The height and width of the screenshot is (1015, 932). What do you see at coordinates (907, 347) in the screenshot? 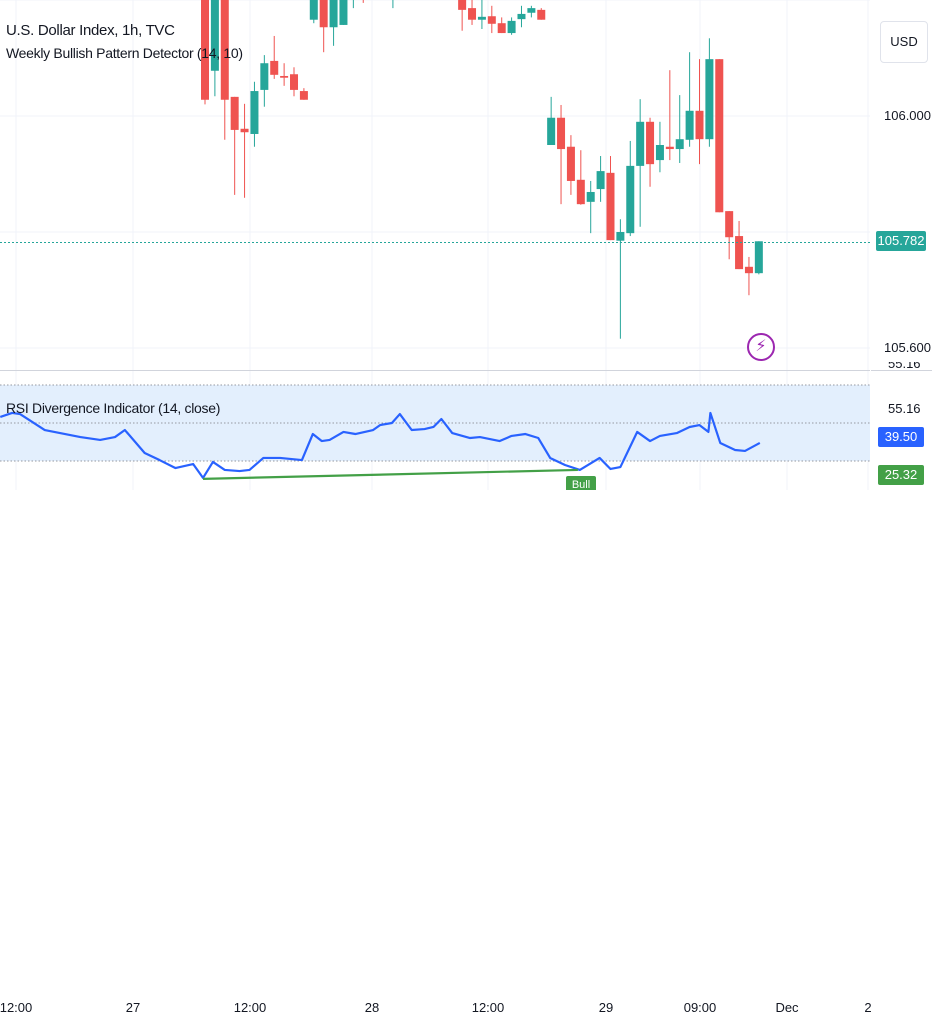
I see `price-label: 105.600` at bounding box center [907, 347].